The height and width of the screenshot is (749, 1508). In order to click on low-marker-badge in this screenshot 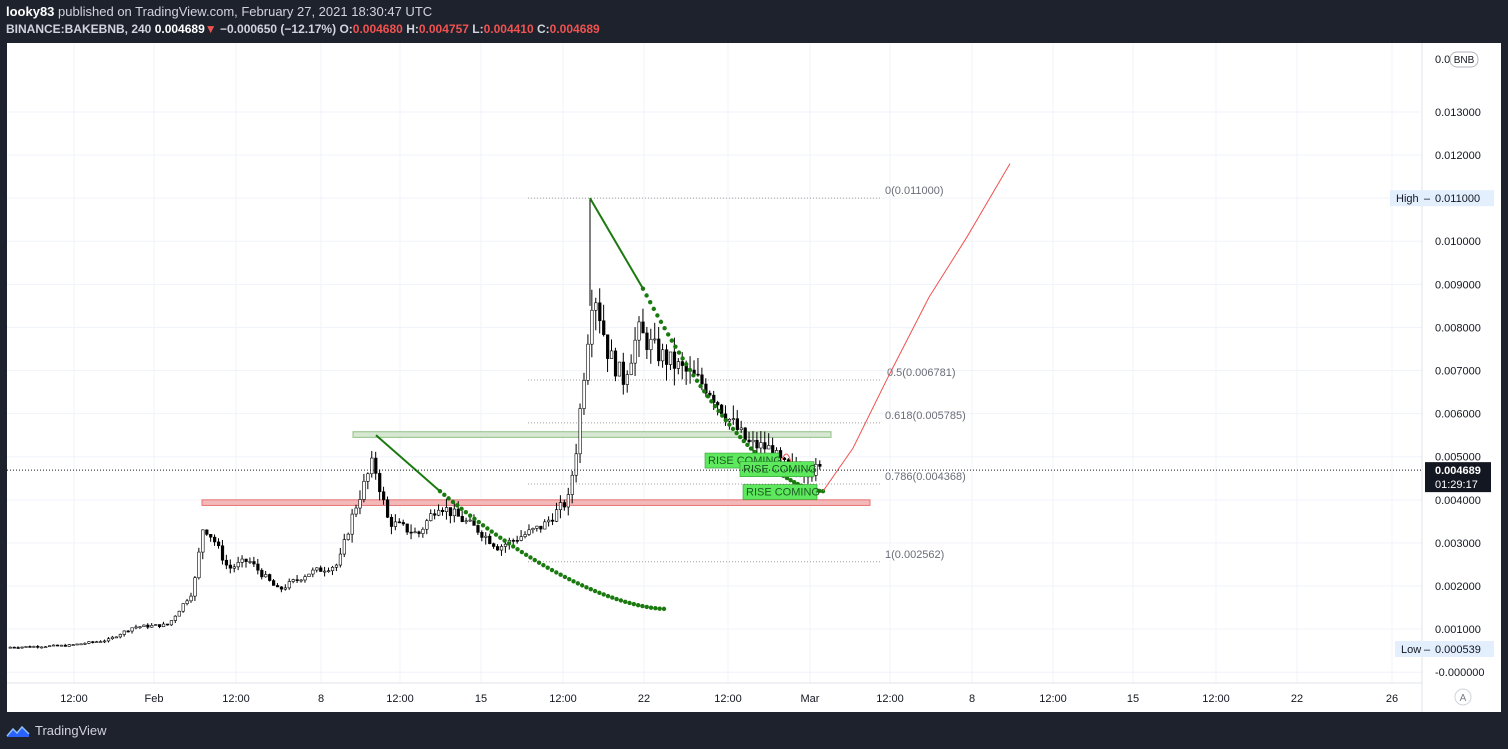, I will do `click(1444, 648)`.